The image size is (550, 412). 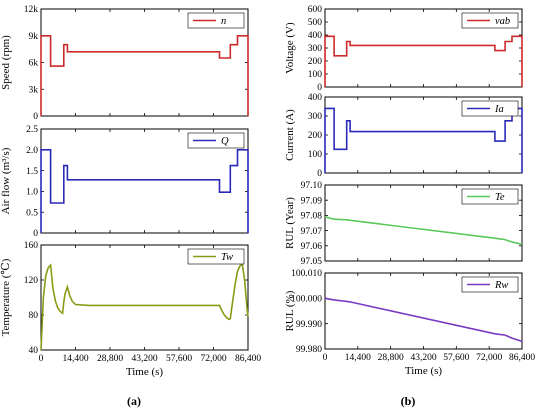 What do you see at coordinates (225, 141) in the screenshot?
I see `legend-label: Q` at bounding box center [225, 141].